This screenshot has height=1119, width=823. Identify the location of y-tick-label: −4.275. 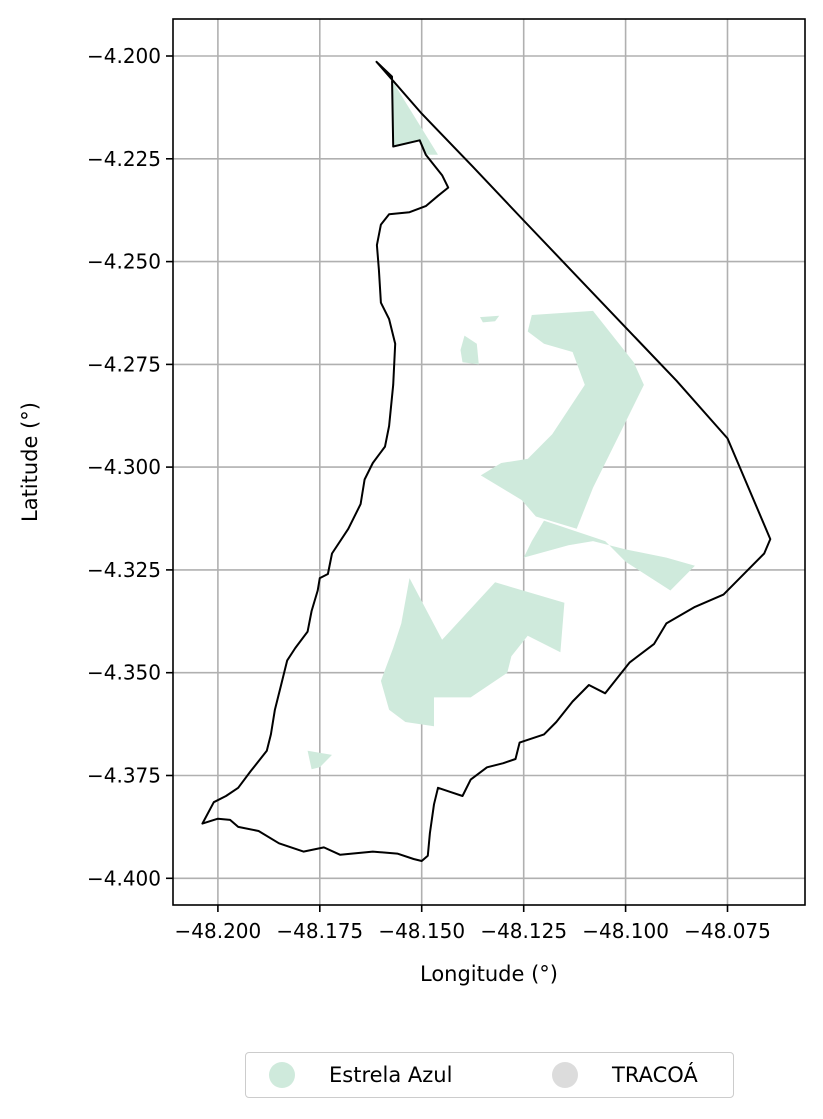
(124, 364).